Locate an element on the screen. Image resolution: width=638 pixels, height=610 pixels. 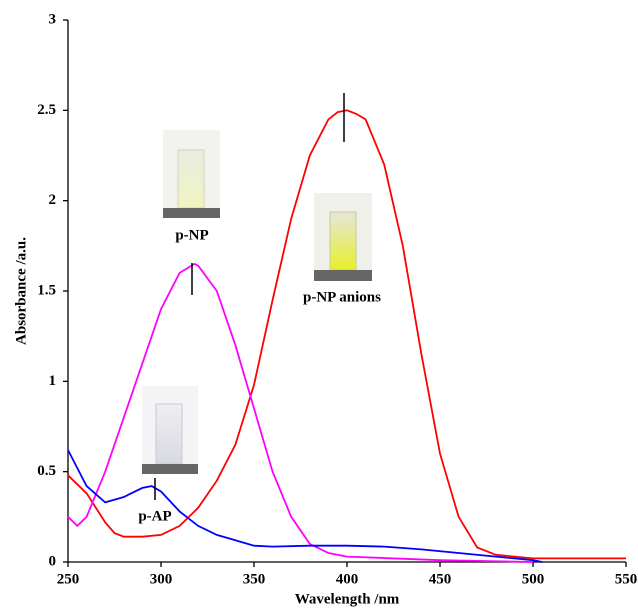
curve-label: p-AP is located at coordinates (154, 516).